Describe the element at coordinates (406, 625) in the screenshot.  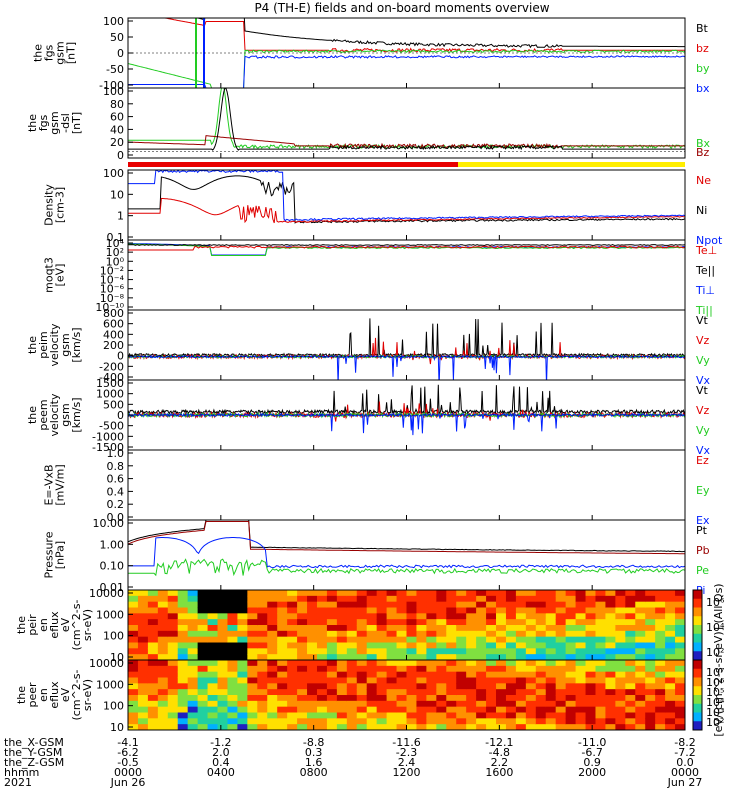
I see `peir_spectrogram-plot-area` at that location.